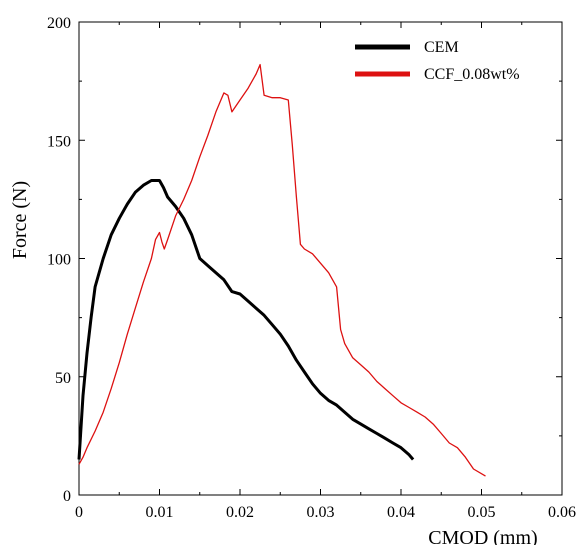  I want to click on x-tick-label: 0.01, so click(160, 512).